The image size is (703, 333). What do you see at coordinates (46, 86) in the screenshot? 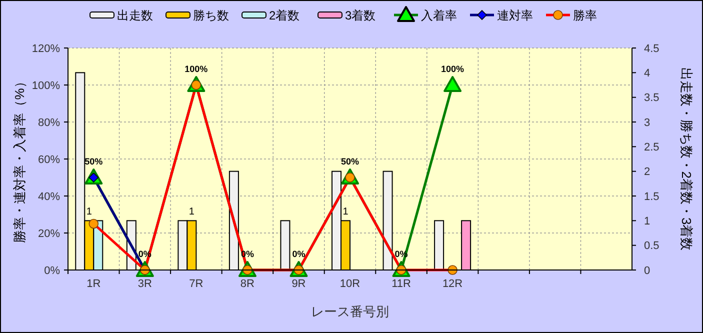
I see `y-tick-label: 100%` at bounding box center [46, 86].